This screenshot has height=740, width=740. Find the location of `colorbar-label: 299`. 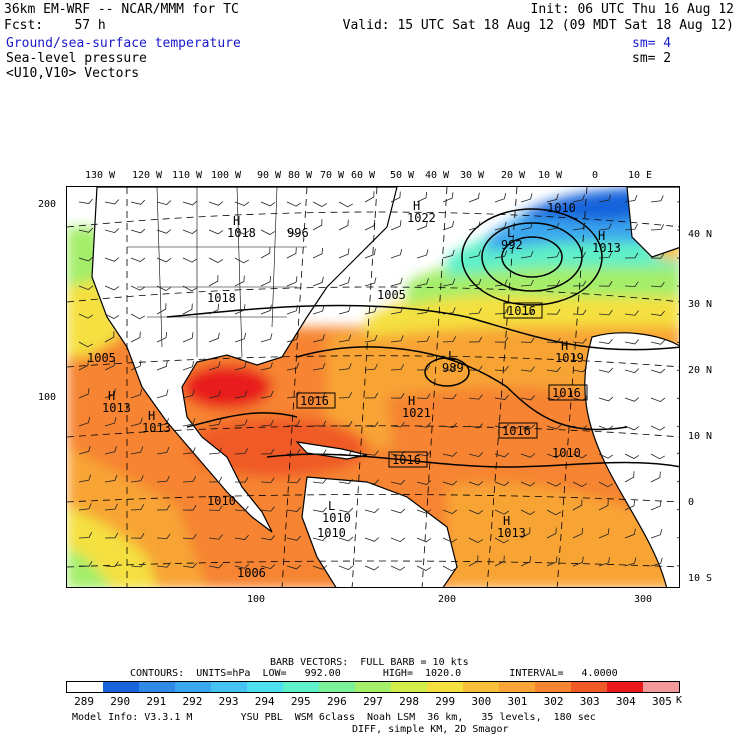

colorbar-label: 299 is located at coordinates (445, 701).